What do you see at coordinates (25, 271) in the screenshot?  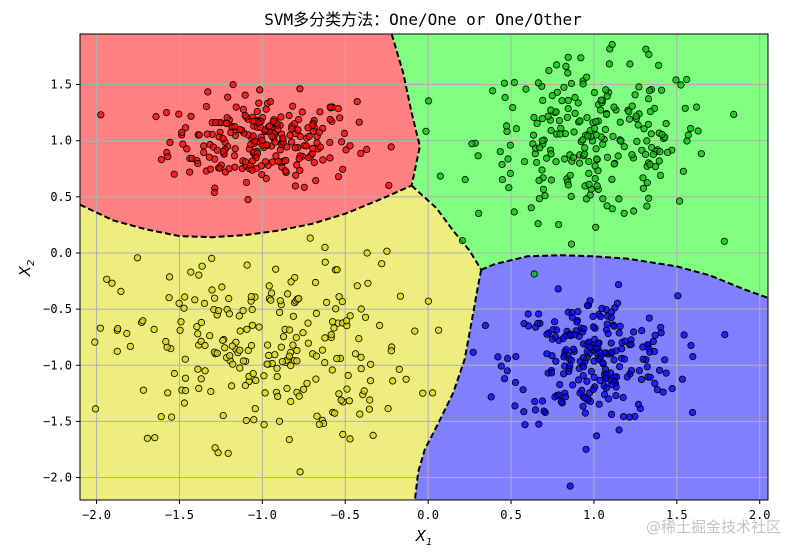 I see `y-axis-label-main: X` at bounding box center [25, 271].